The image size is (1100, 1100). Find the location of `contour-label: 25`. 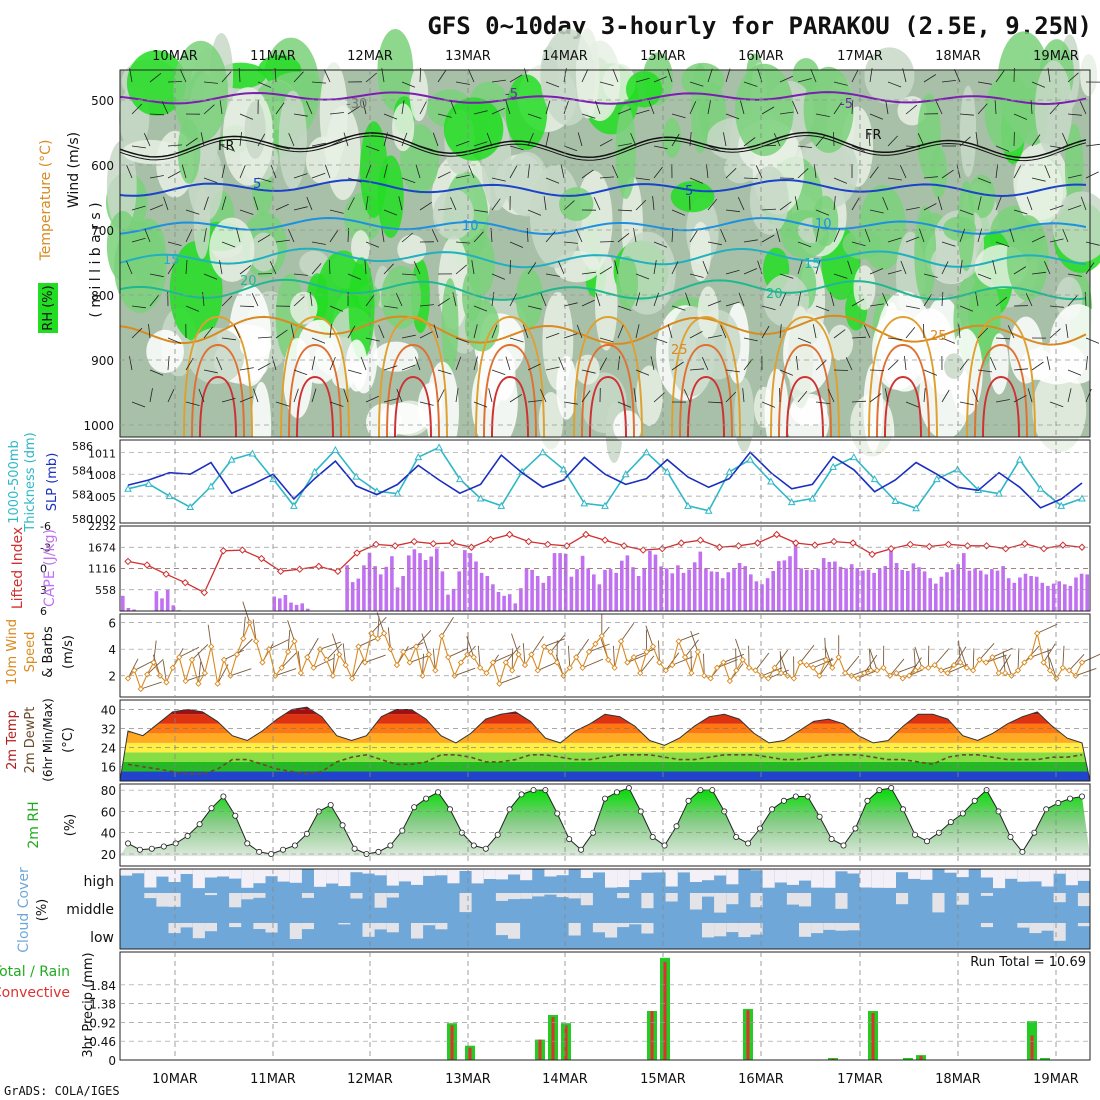

contour-label: 25 is located at coordinates (938, 336).